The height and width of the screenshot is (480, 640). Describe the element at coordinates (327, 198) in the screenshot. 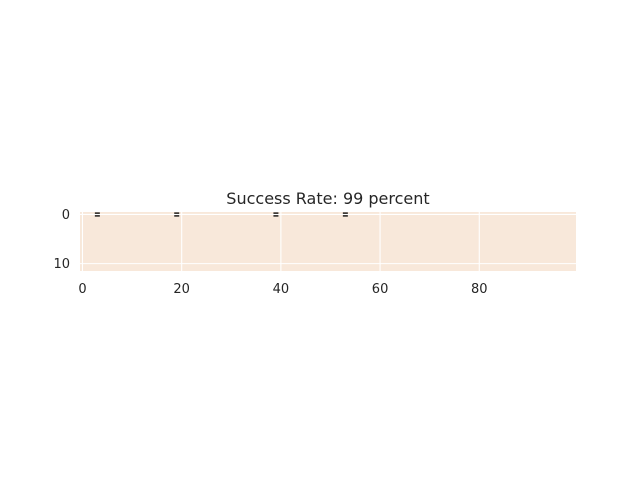

I see `chart-title: Success Rate: 99 percent` at that location.